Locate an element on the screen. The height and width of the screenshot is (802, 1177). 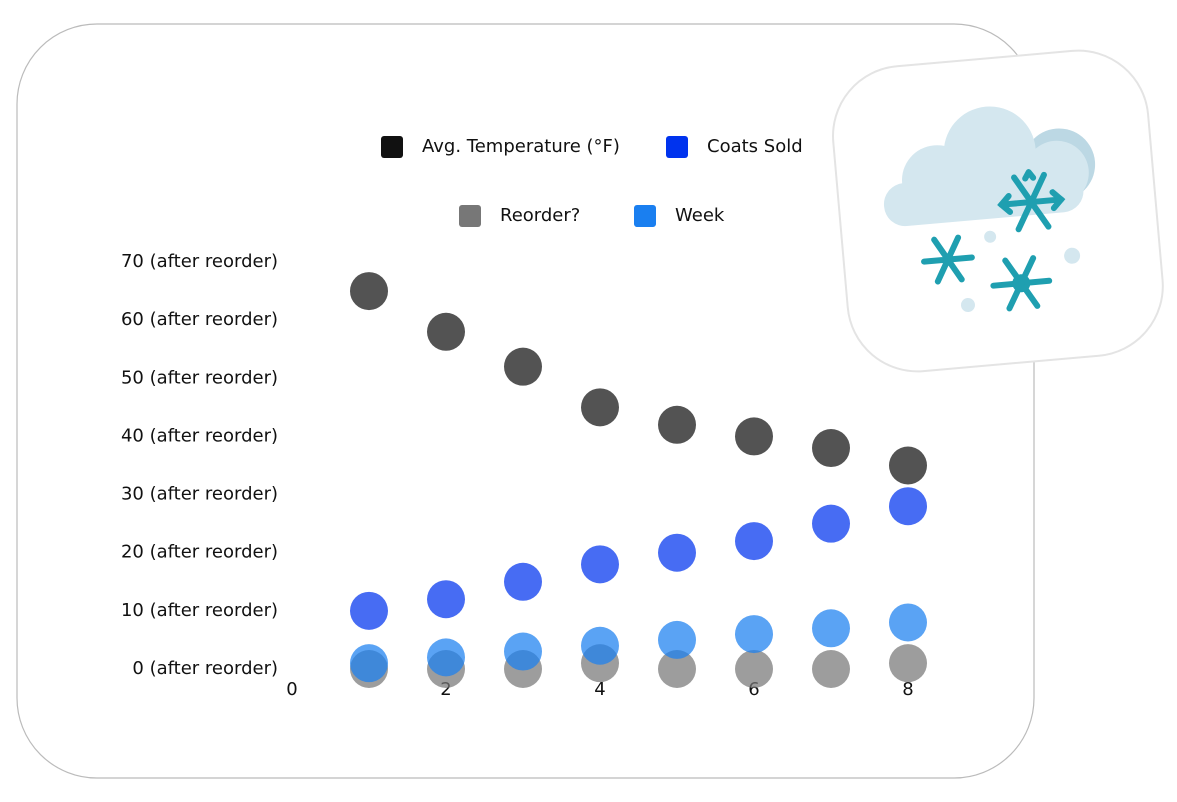
legend-label: Coats Sold is located at coordinates (755, 146).